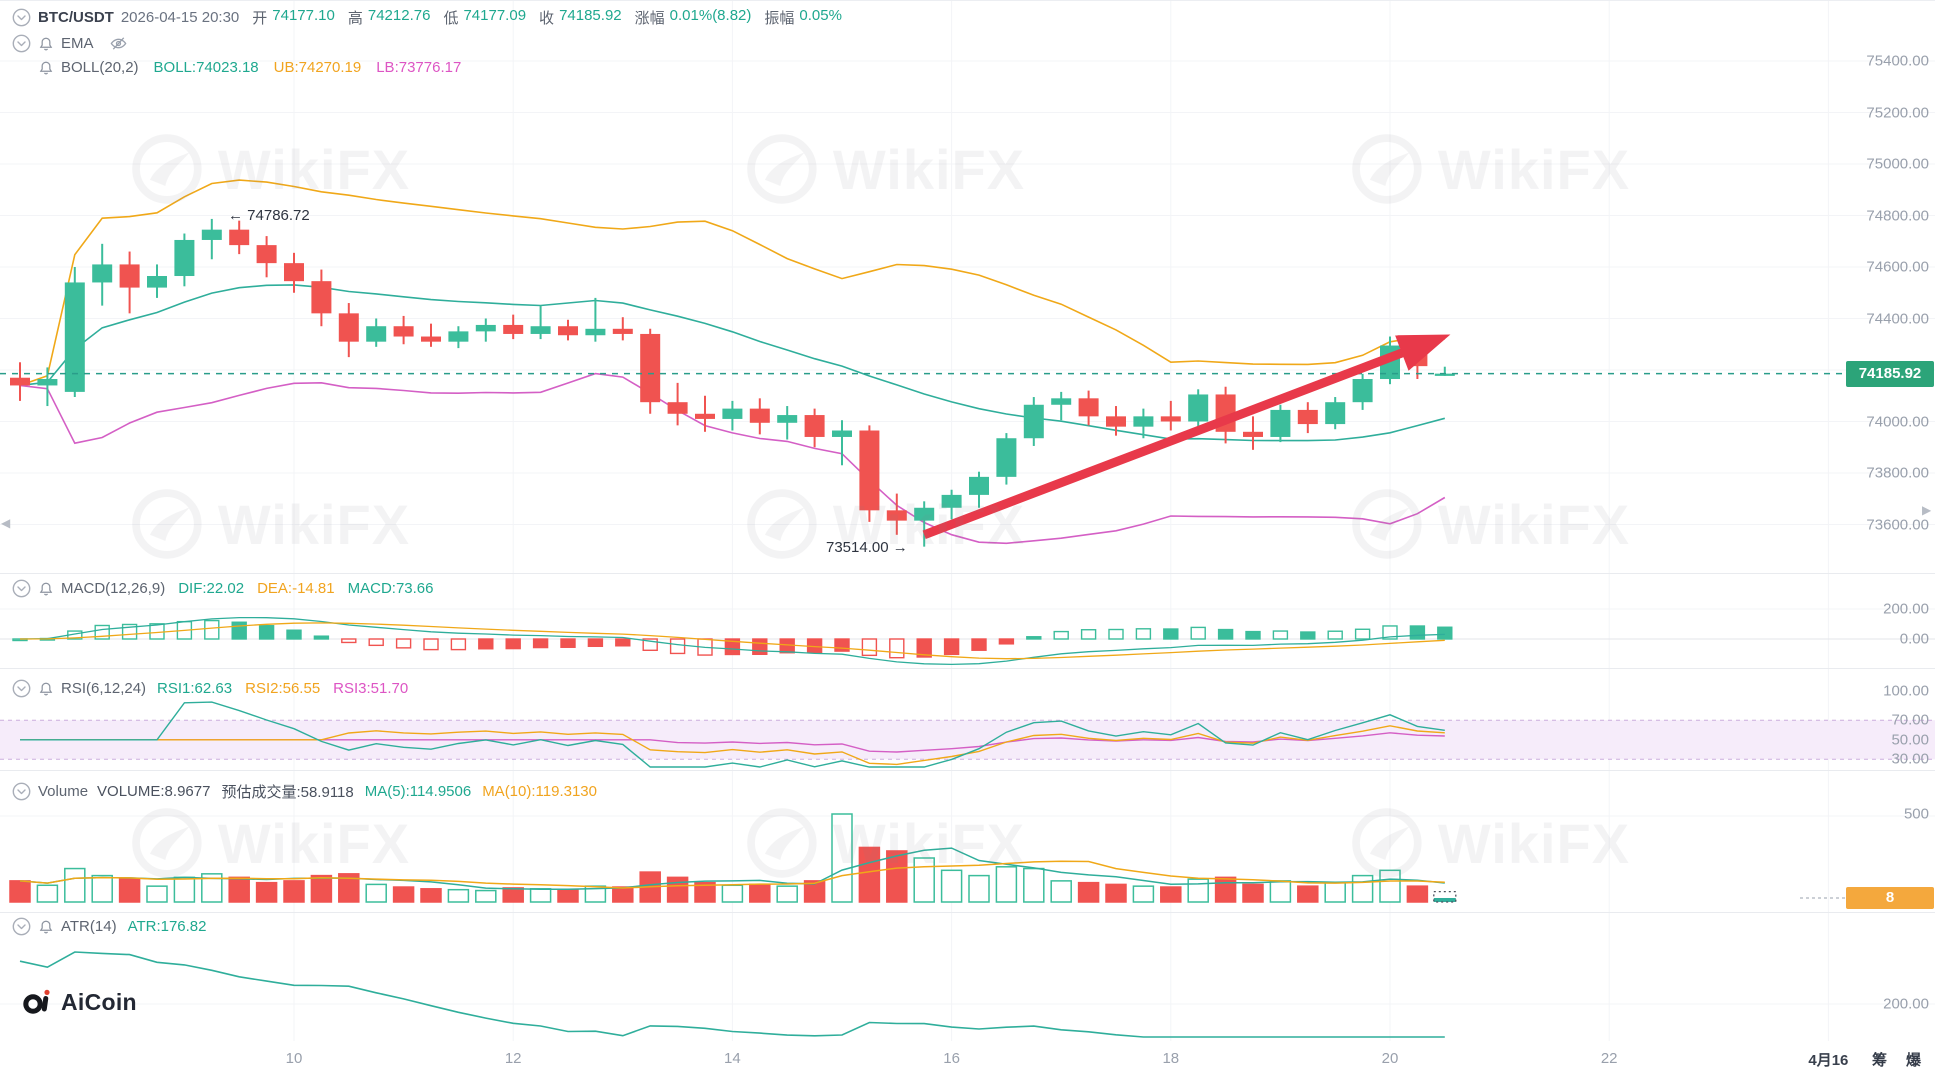 The width and height of the screenshot is (1935, 1075). What do you see at coordinates (1880, 1060) in the screenshot?
I see `chips-distribution-button: 筹` at bounding box center [1880, 1060].